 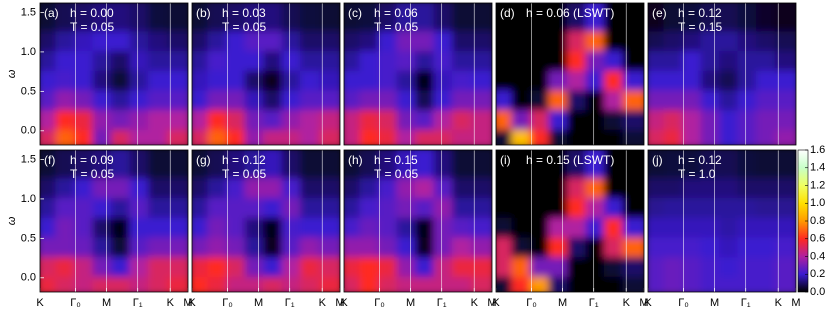 I want to click on annotation: T = 0.15, so click(x=700, y=27).